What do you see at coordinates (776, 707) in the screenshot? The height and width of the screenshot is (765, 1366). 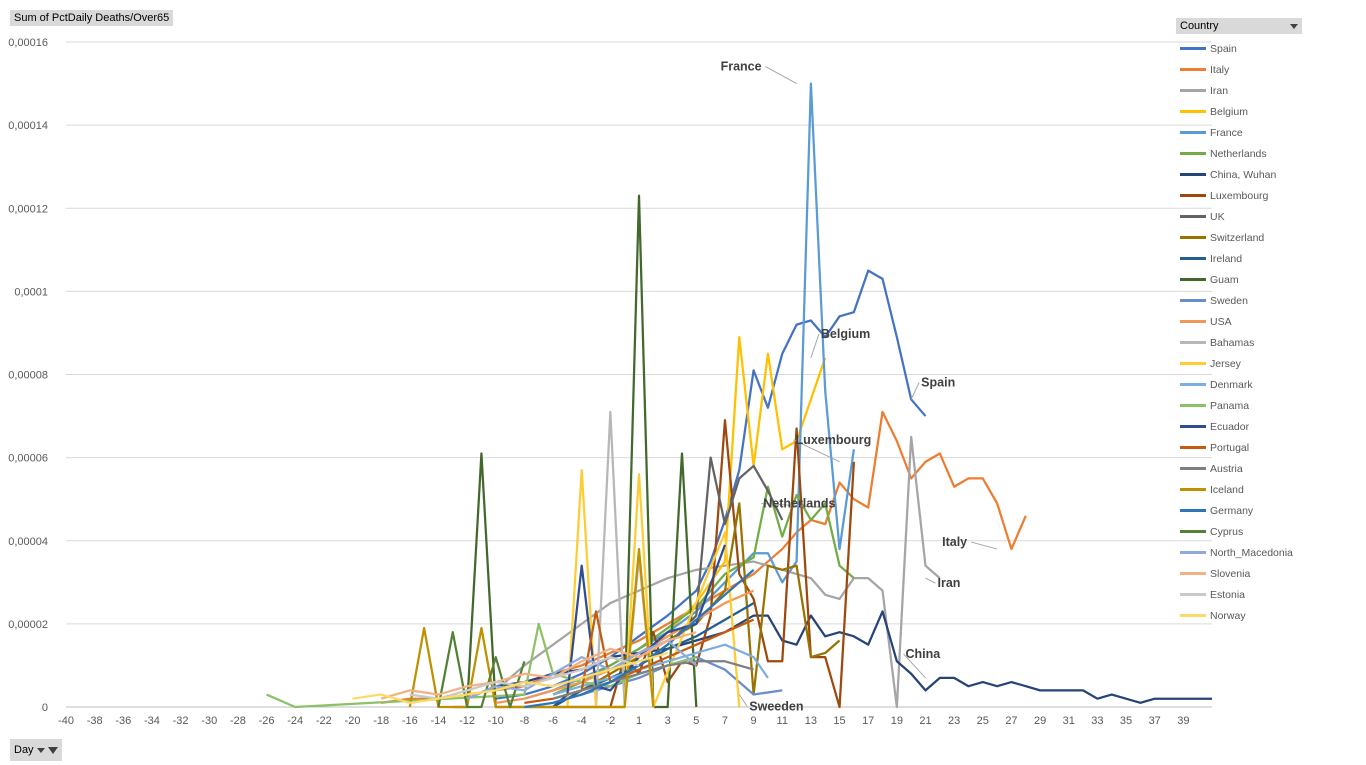 I see `annotation-label: Sweeden` at bounding box center [776, 707].